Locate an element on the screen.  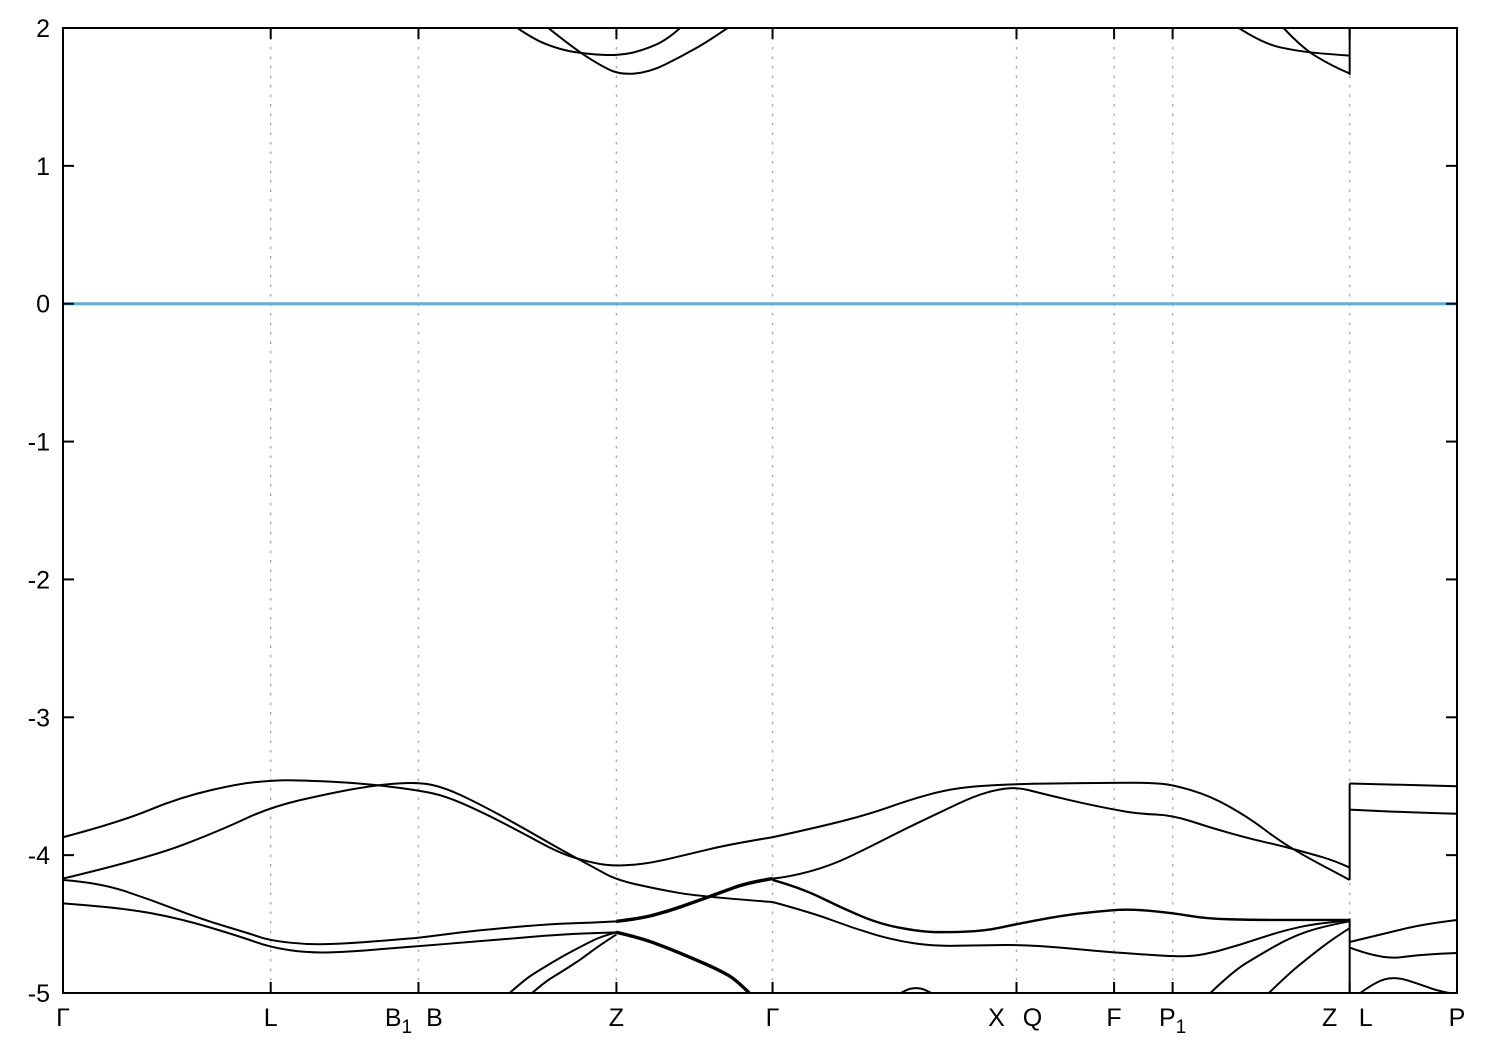
valence-band-1-right is located at coordinates (1061, 831).